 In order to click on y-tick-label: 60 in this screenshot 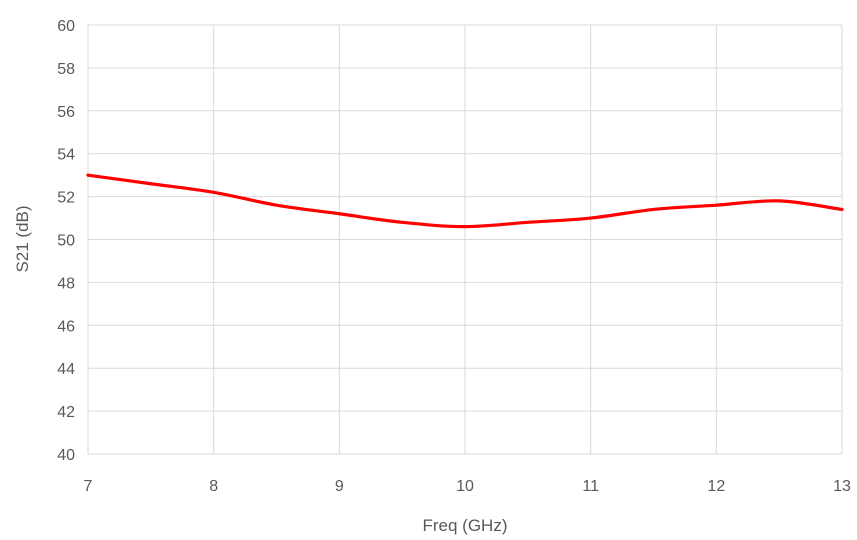, I will do `click(66, 26)`.